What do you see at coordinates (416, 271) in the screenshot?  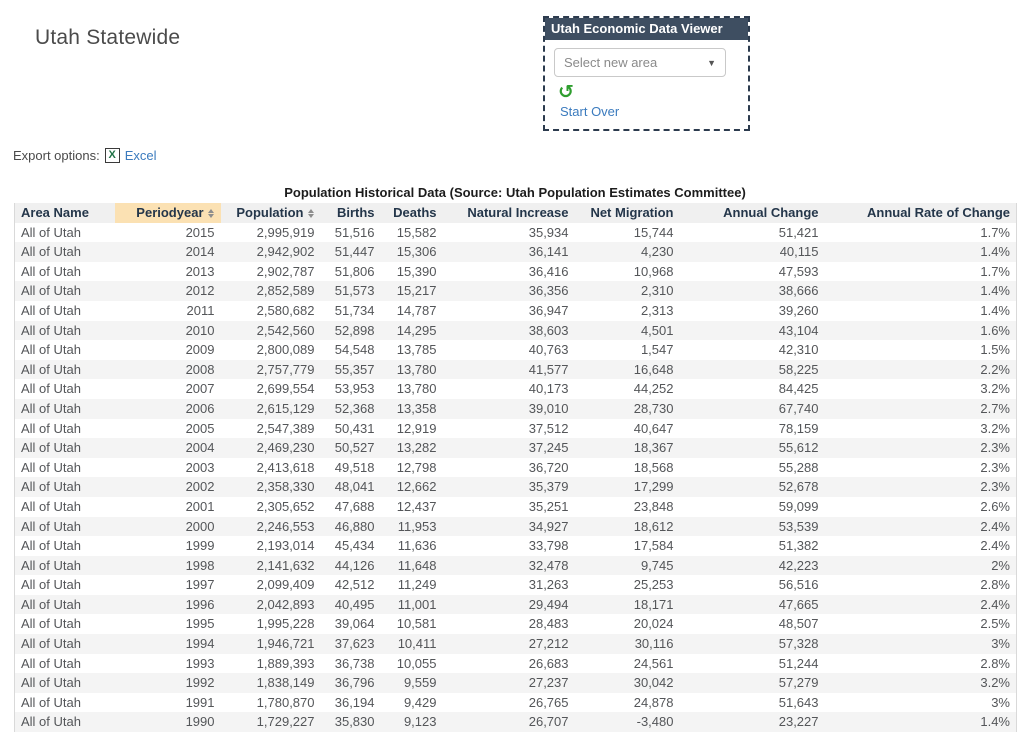 I see `table-cell: 15,390` at bounding box center [416, 271].